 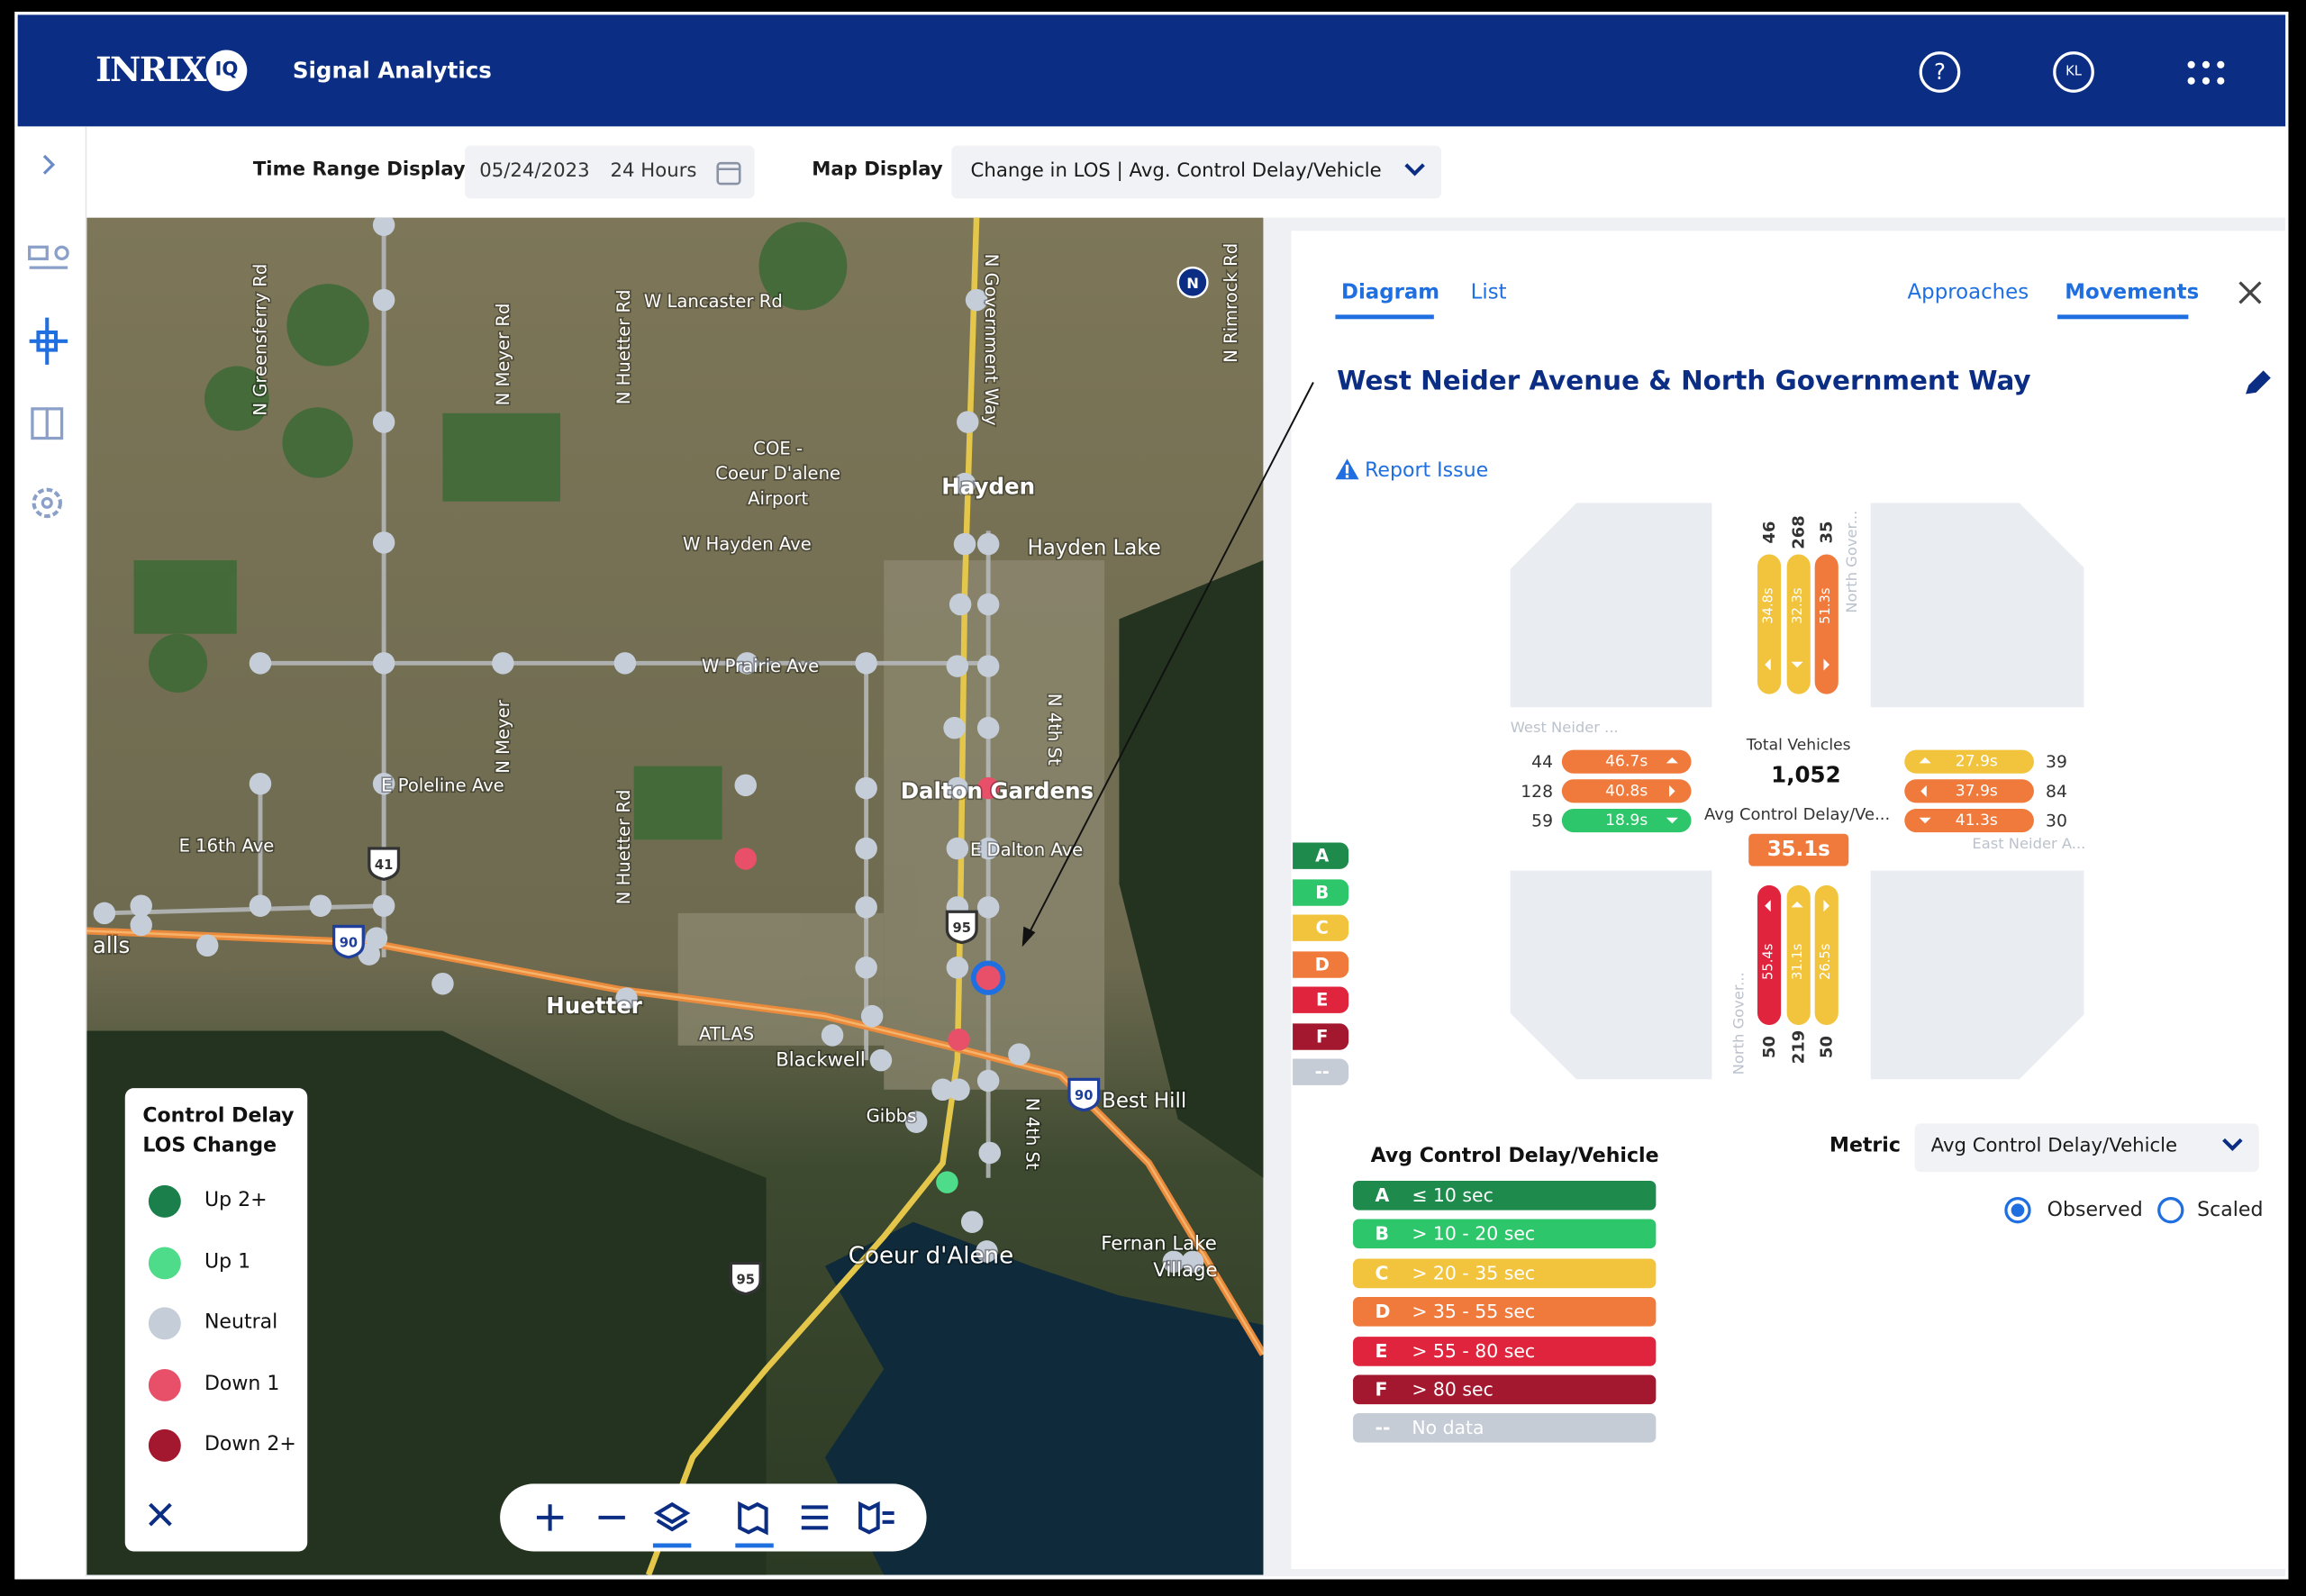 What do you see at coordinates (2257, 383) in the screenshot?
I see `edit-icon` at bounding box center [2257, 383].